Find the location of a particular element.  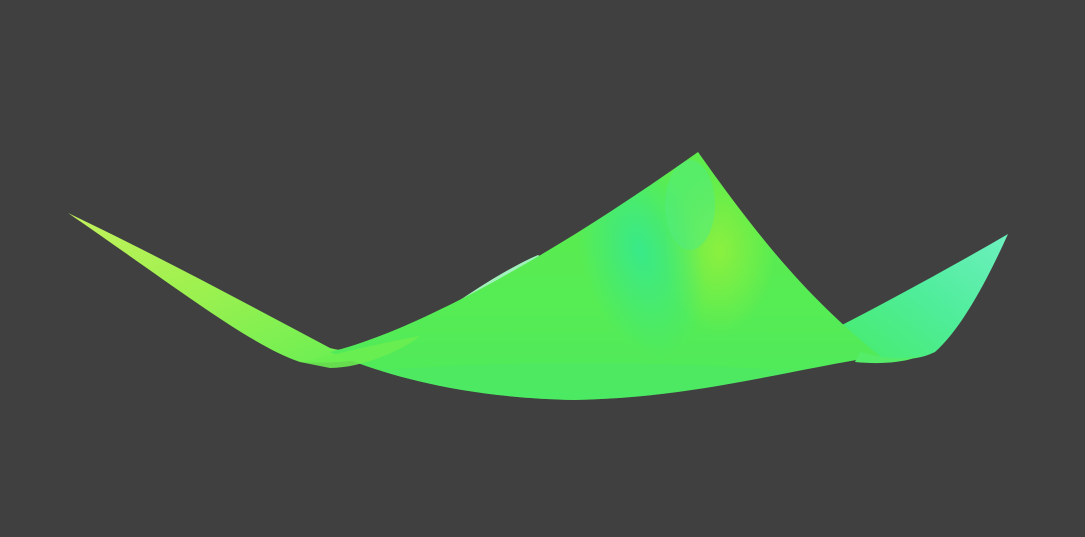

left-lip-surface is located at coordinates (360, 352).